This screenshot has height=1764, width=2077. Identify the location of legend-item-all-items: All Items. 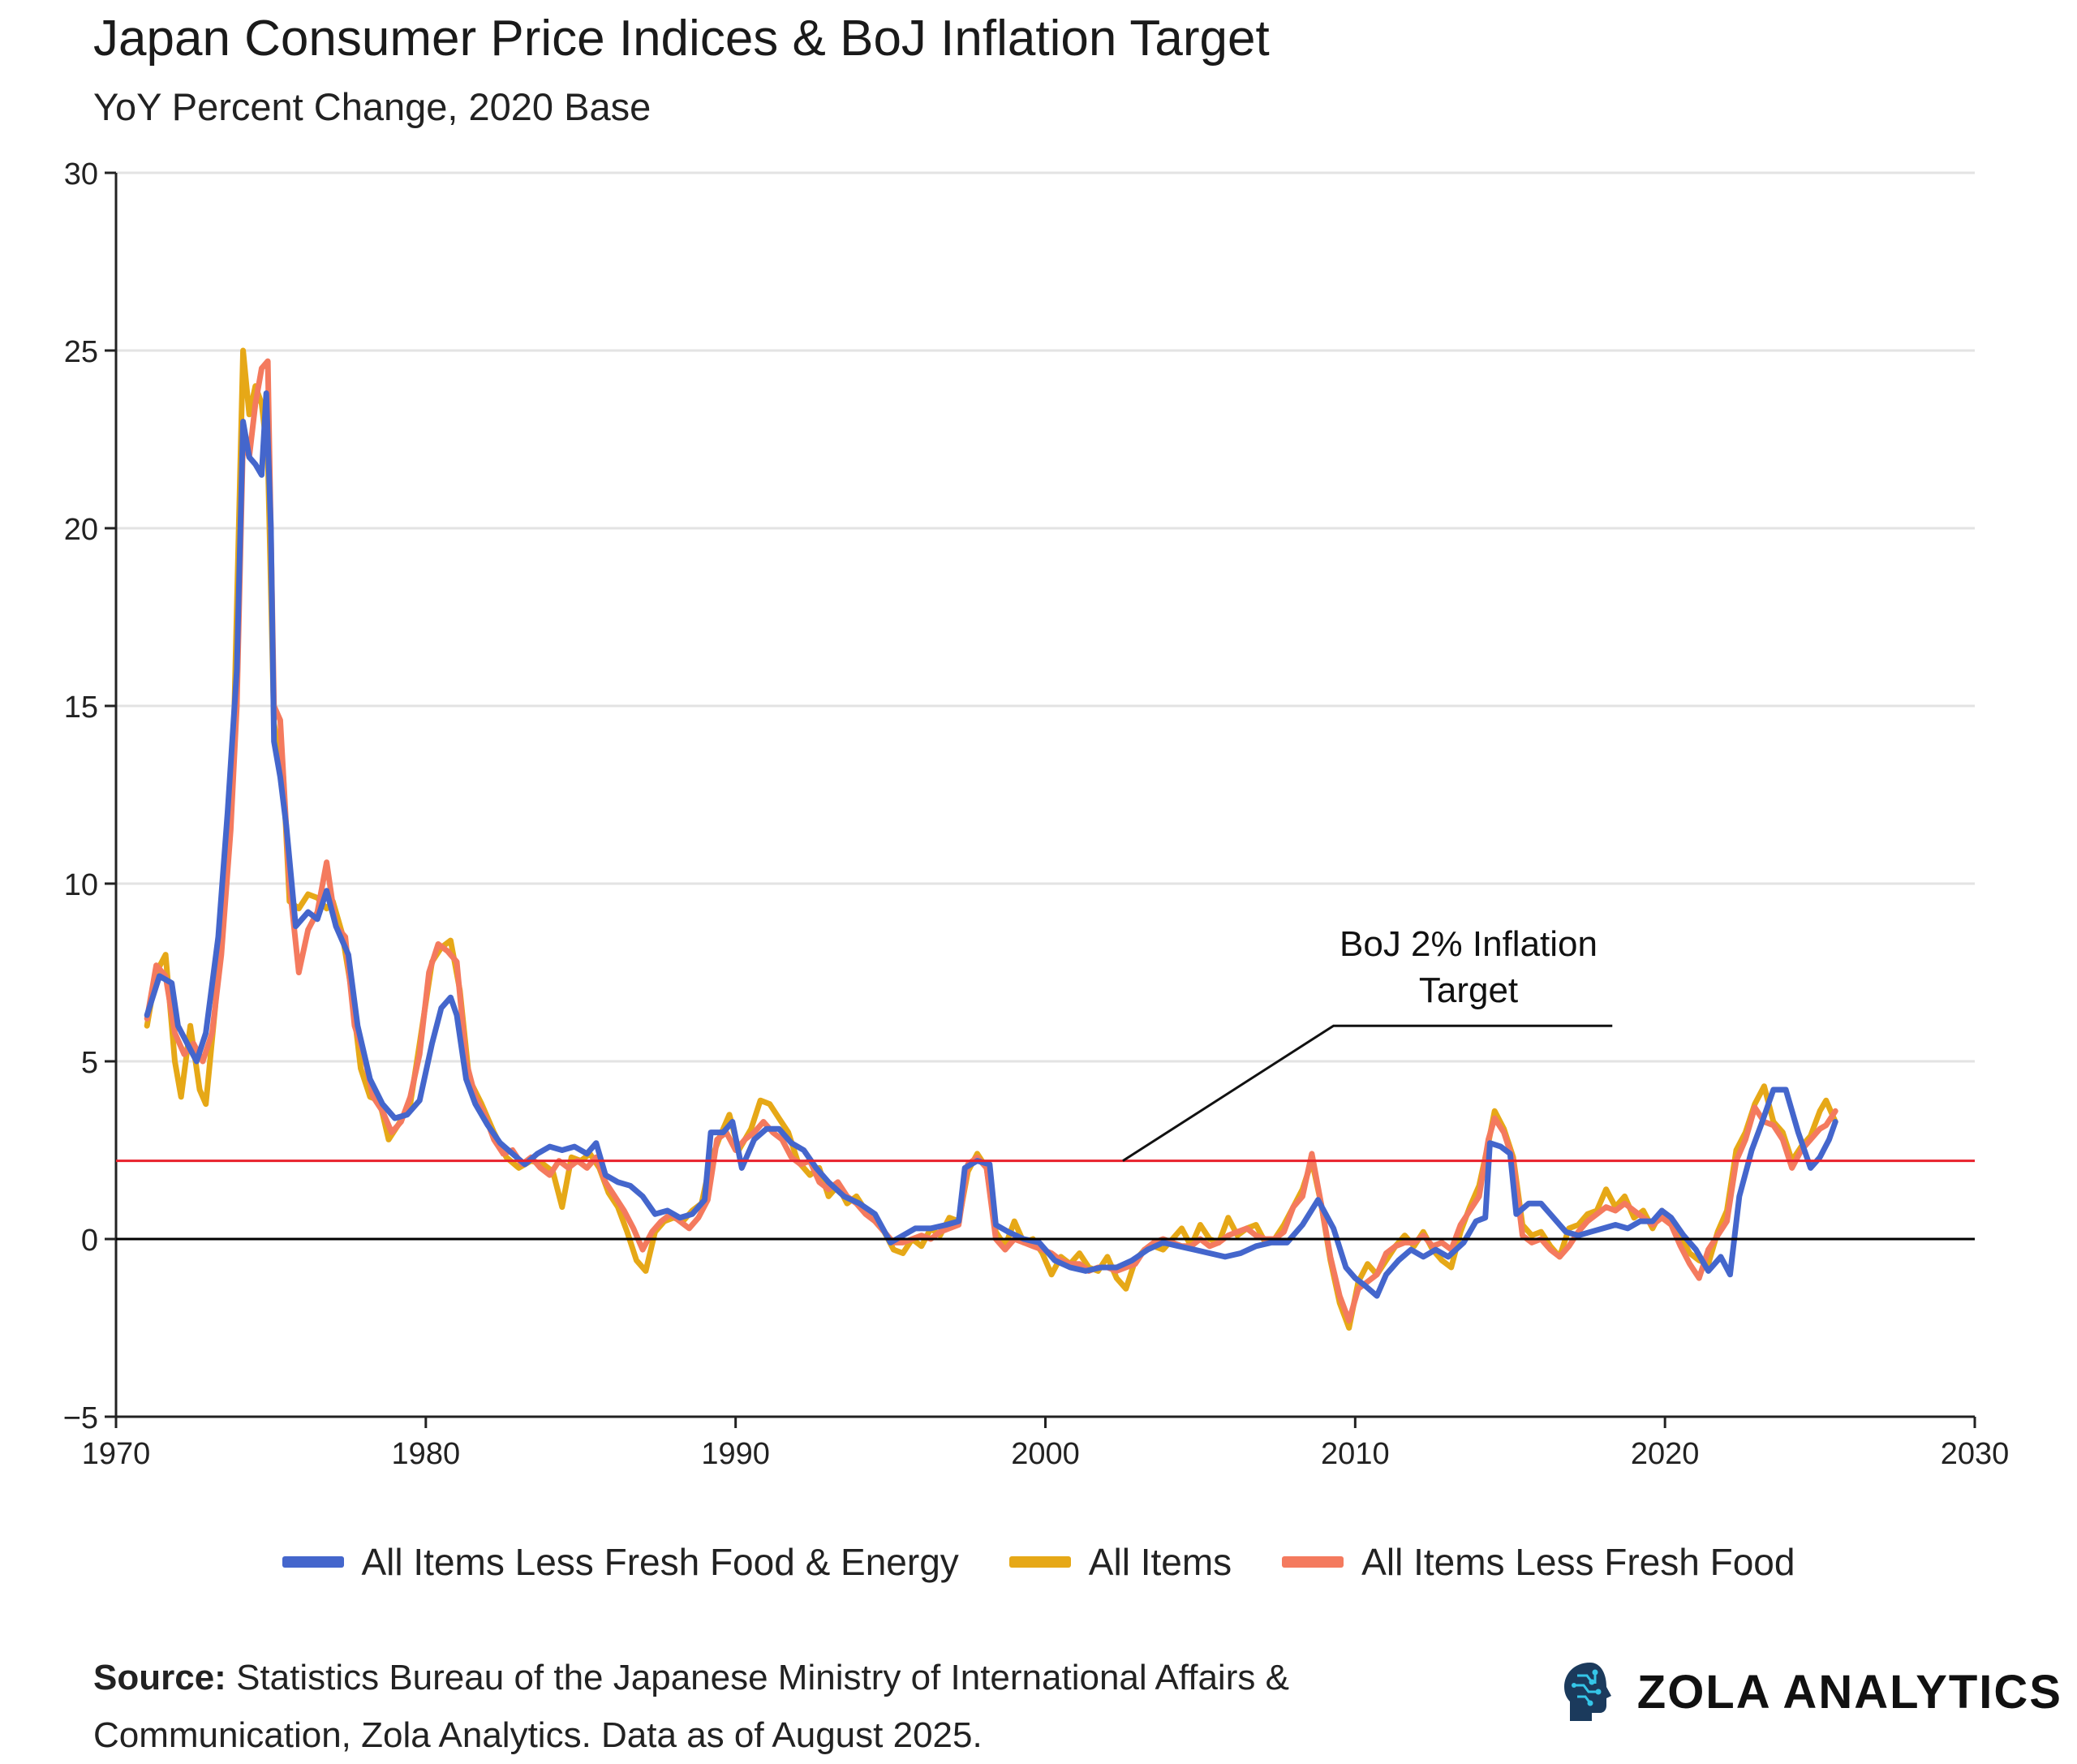
(1120, 1562).